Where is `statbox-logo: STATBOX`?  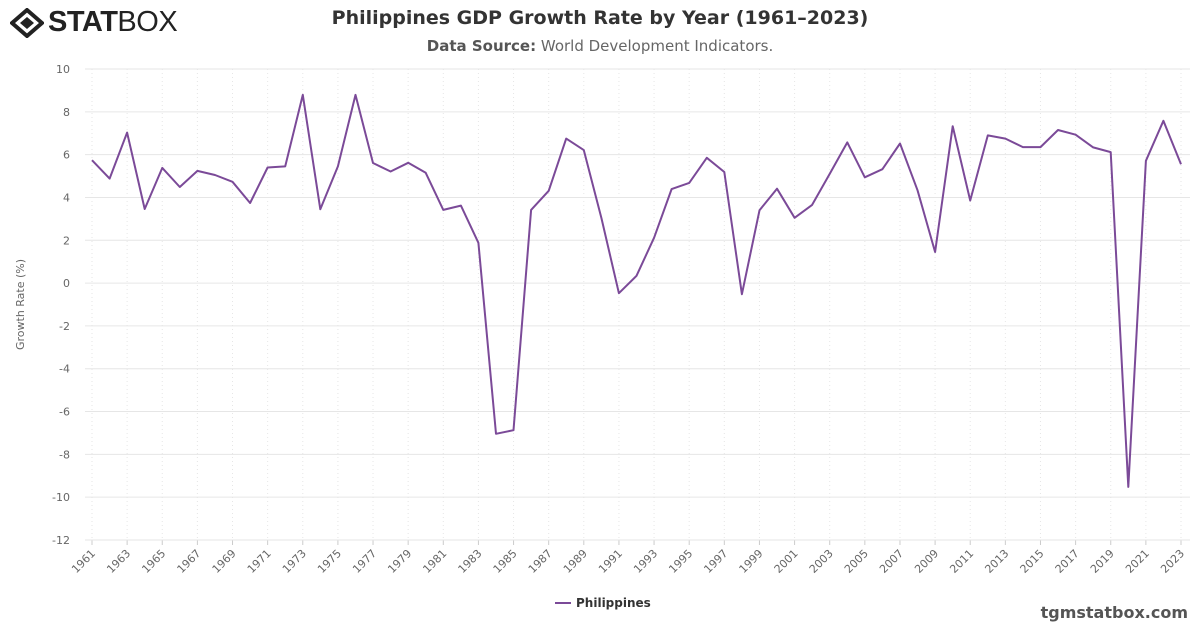 statbox-logo: STATBOX is located at coordinates (94, 22).